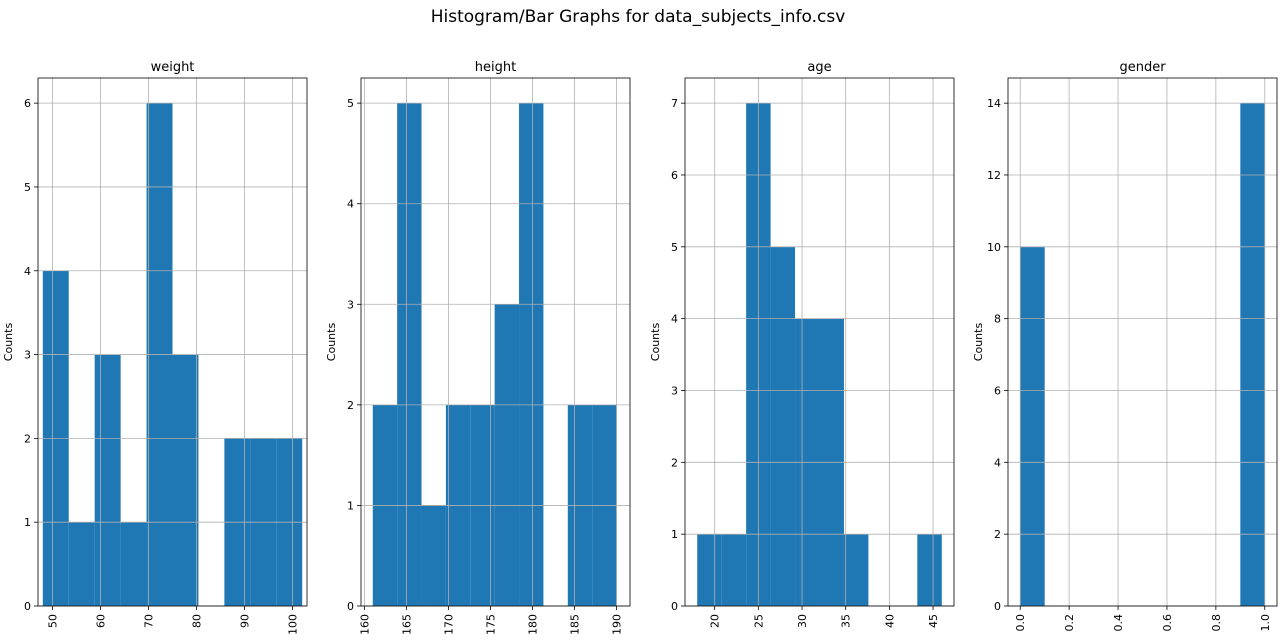  Describe the element at coordinates (27, 103) in the screenshot. I see `ytick-label-weight-6: 6` at that location.